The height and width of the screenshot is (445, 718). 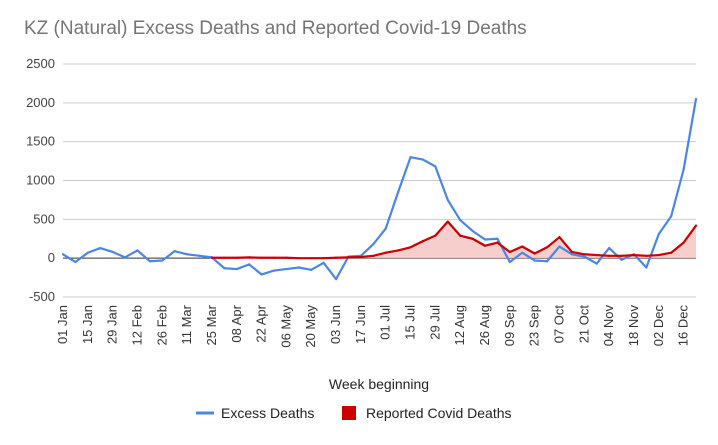 I want to click on x-tick-label: 15 Jan, so click(x=87, y=324).